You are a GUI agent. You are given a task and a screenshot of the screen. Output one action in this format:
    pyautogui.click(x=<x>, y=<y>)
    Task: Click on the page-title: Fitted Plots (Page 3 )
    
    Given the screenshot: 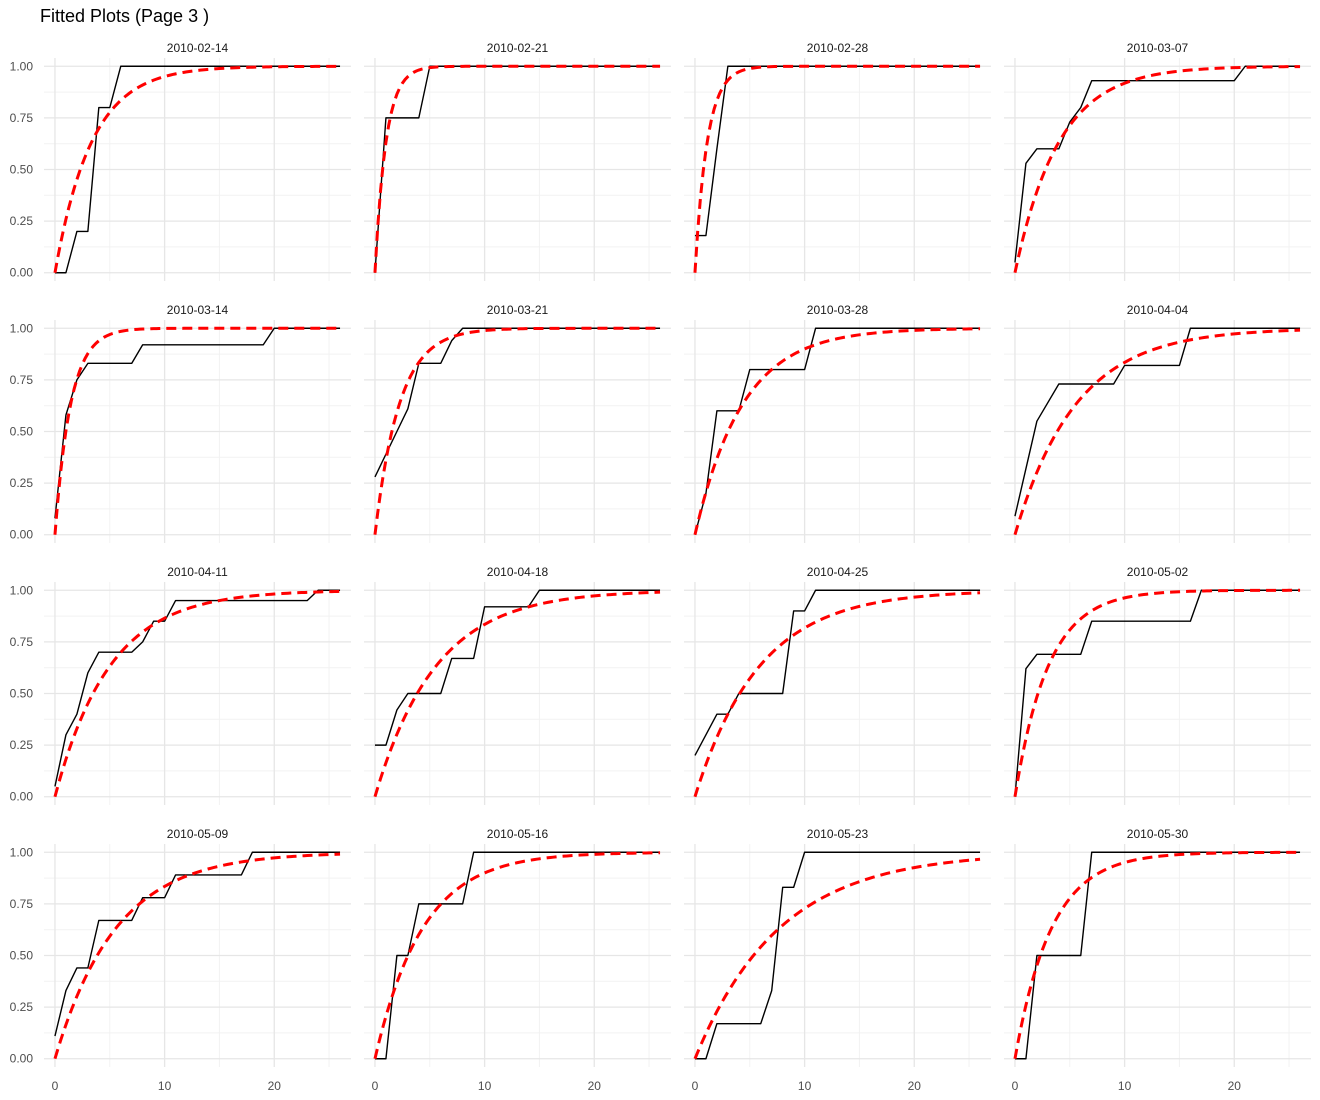 What is the action you would take?
    pyautogui.click(x=125, y=16)
    